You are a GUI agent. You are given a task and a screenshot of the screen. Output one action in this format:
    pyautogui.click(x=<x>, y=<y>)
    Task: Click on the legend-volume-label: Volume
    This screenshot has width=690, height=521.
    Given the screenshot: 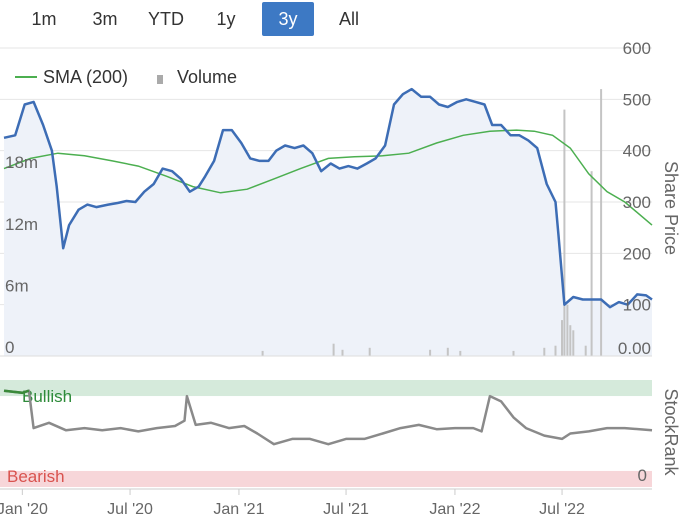 What is the action you would take?
    pyautogui.click(x=207, y=77)
    